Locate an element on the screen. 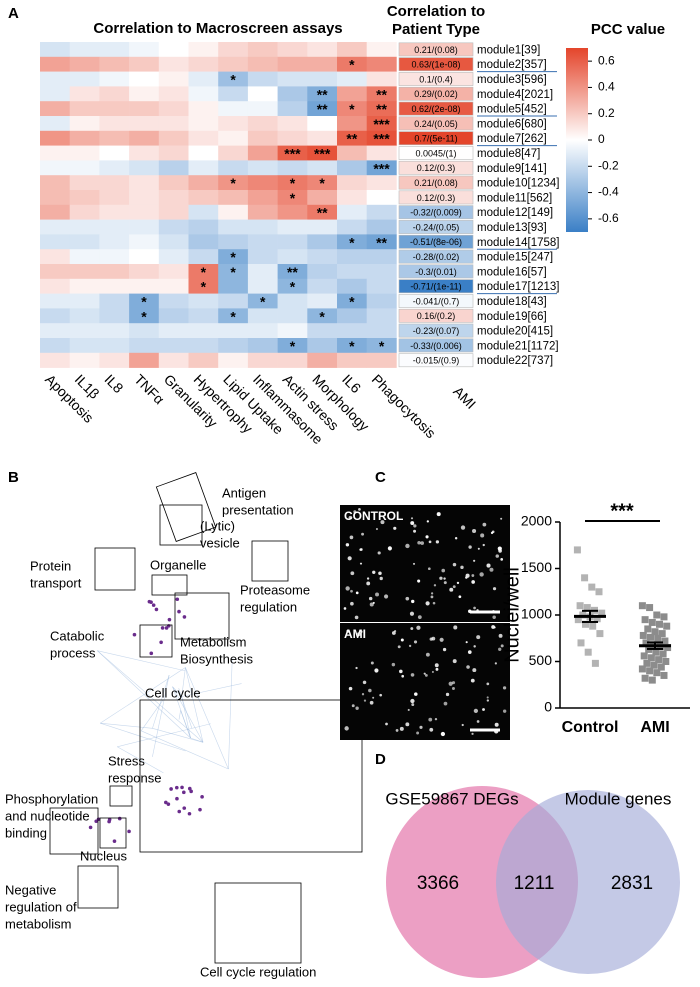  venn-circle is located at coordinates (588, 882).